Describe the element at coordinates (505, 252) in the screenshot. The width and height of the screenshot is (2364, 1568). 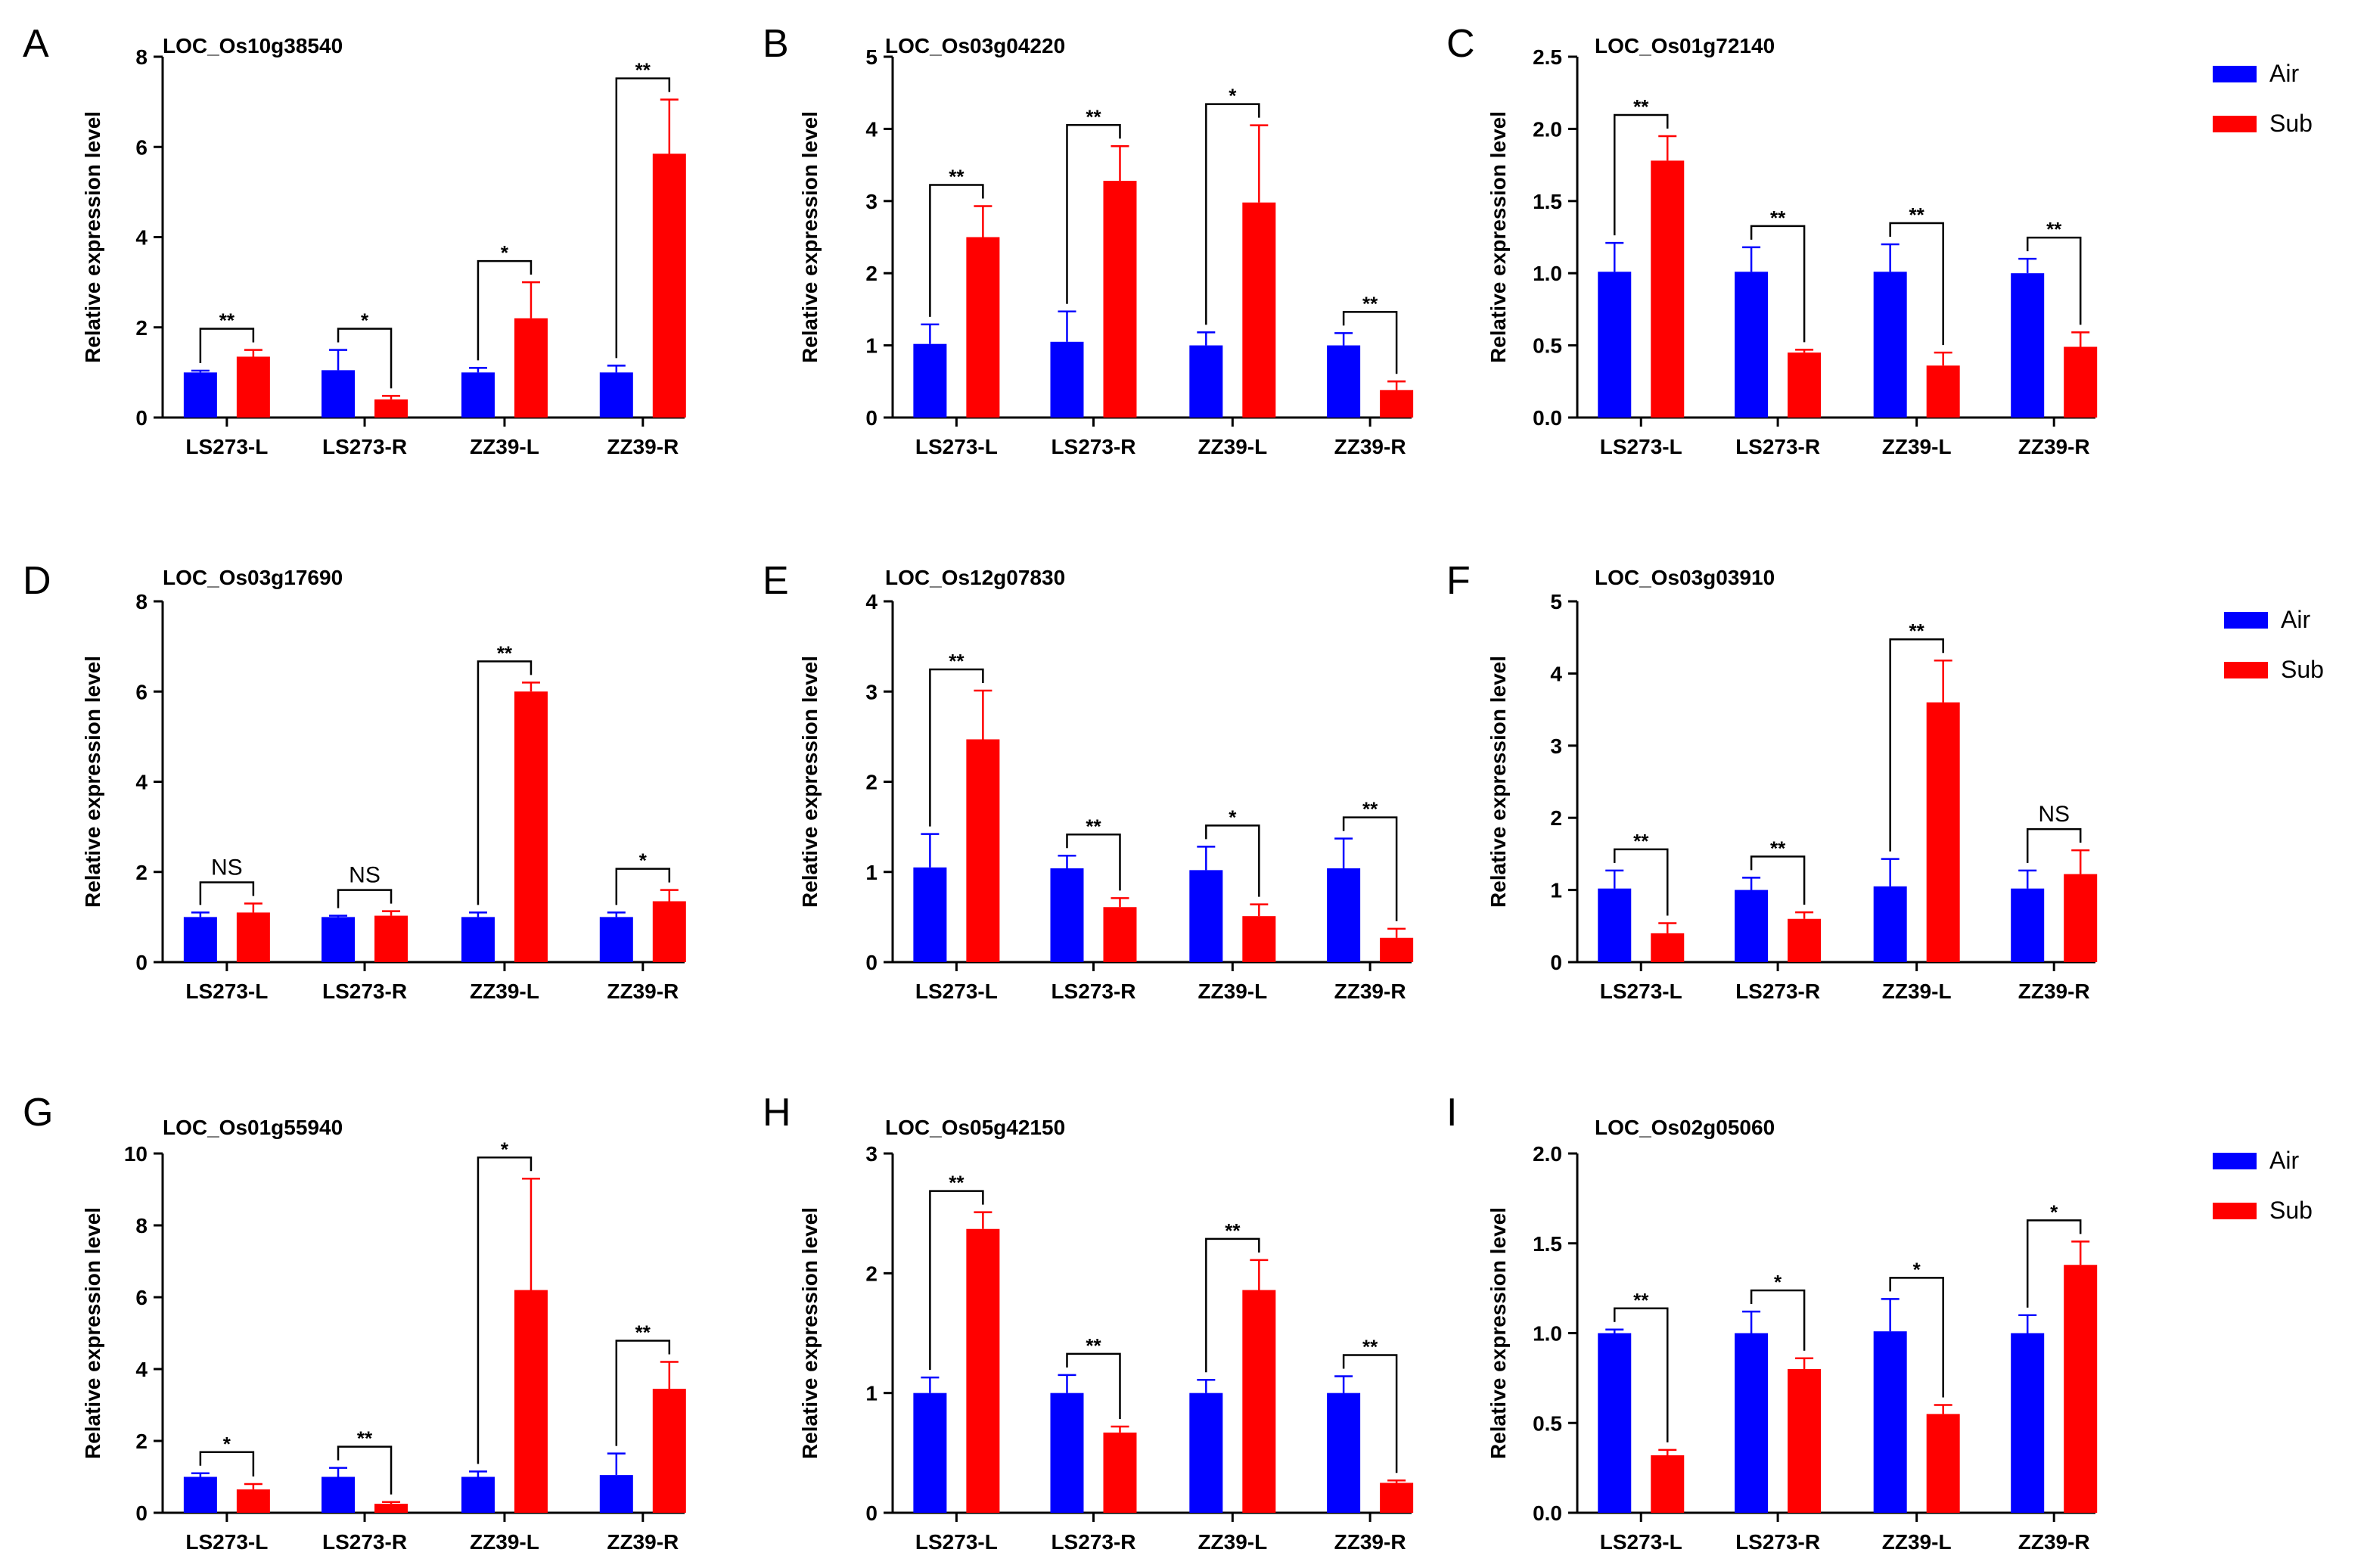
I see `significance-label-a-zz39-l: *` at that location.